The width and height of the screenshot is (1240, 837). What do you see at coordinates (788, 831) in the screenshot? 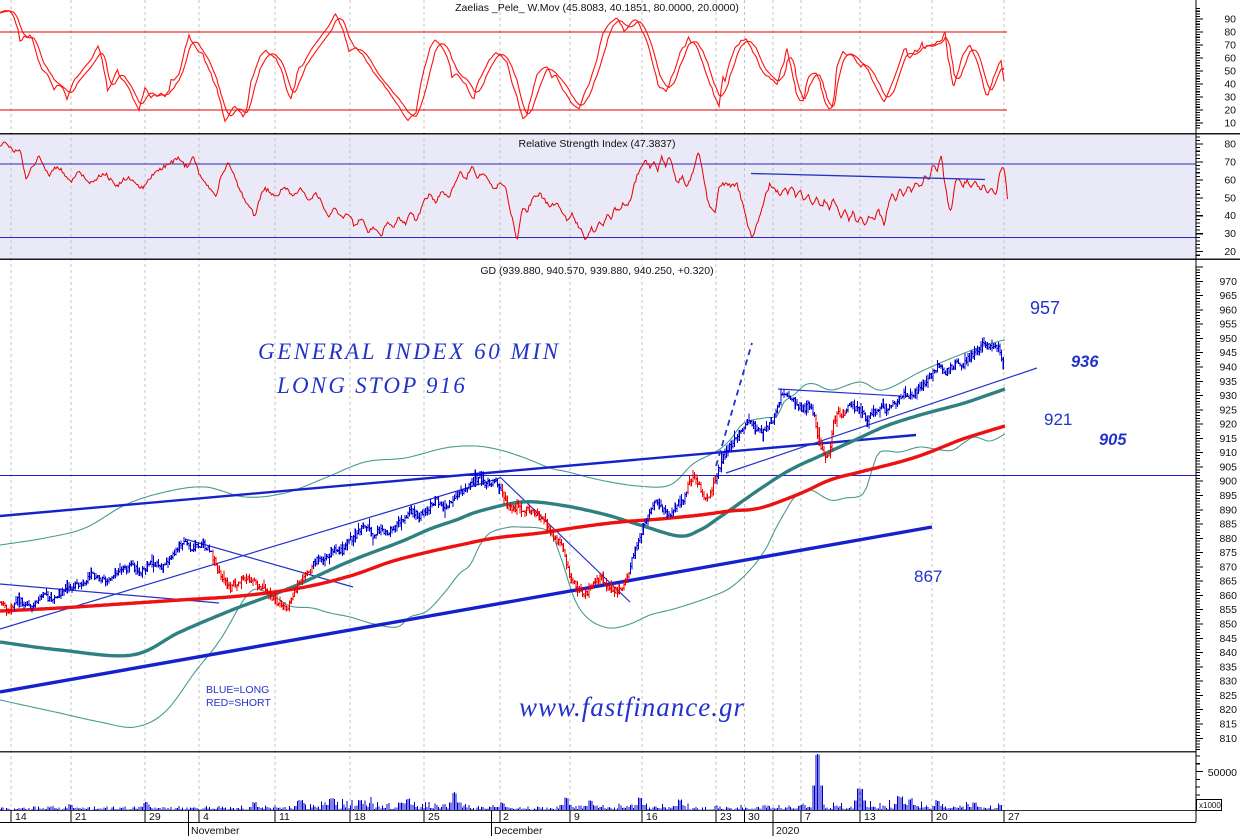
I see `svg-text: 2020` at bounding box center [788, 831].